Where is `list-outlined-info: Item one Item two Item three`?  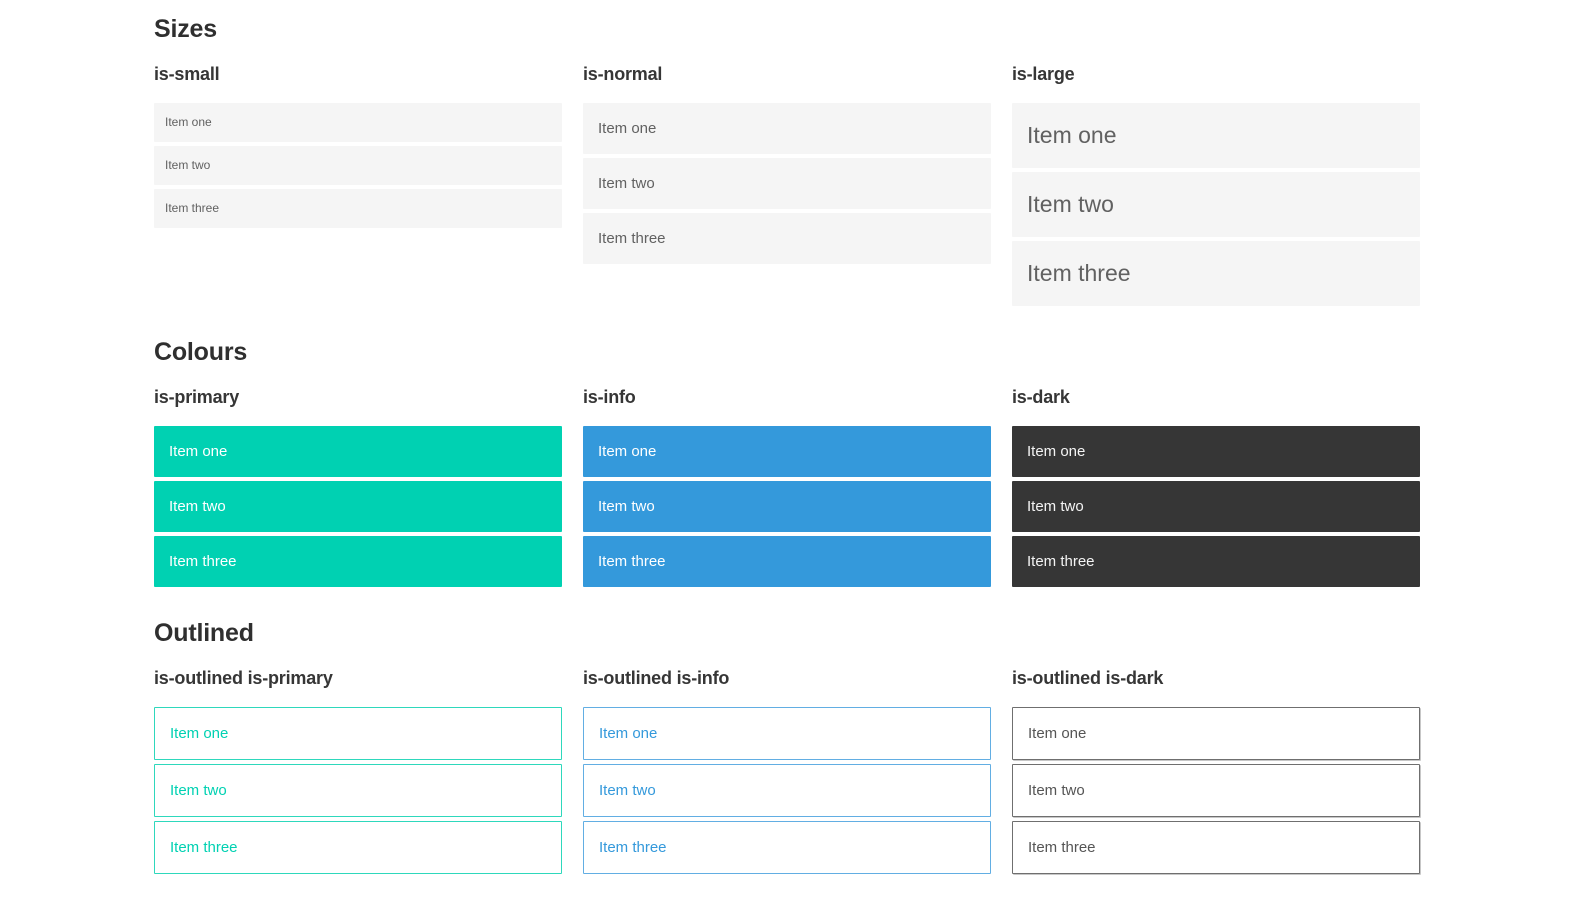 list-outlined-info: Item one Item two Item three is located at coordinates (787, 790).